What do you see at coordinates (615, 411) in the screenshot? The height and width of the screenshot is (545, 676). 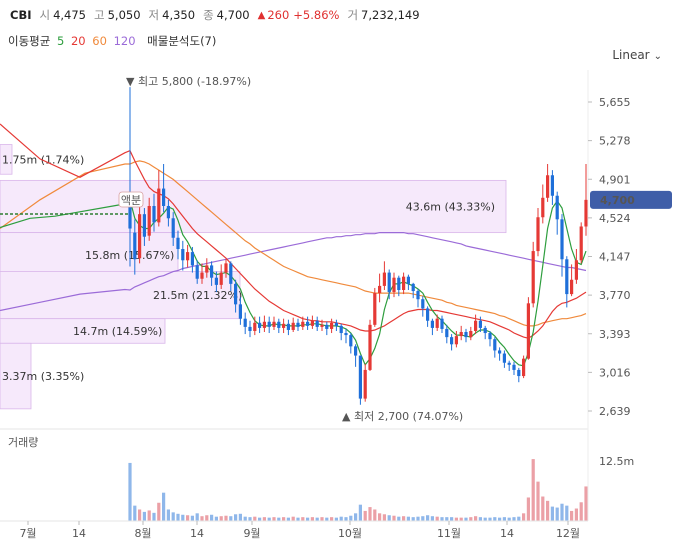 I see `price-tick-label: 2,639` at bounding box center [615, 411].